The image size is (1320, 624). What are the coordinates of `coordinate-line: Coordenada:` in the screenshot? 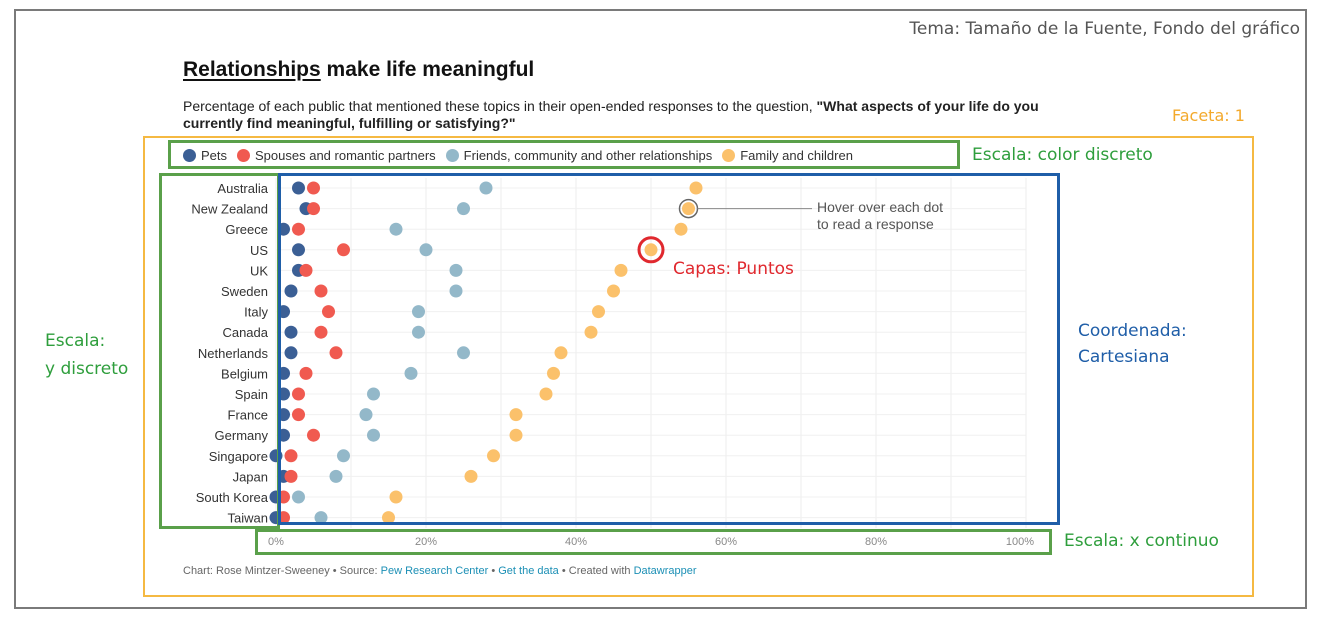 It's located at (1132, 331).